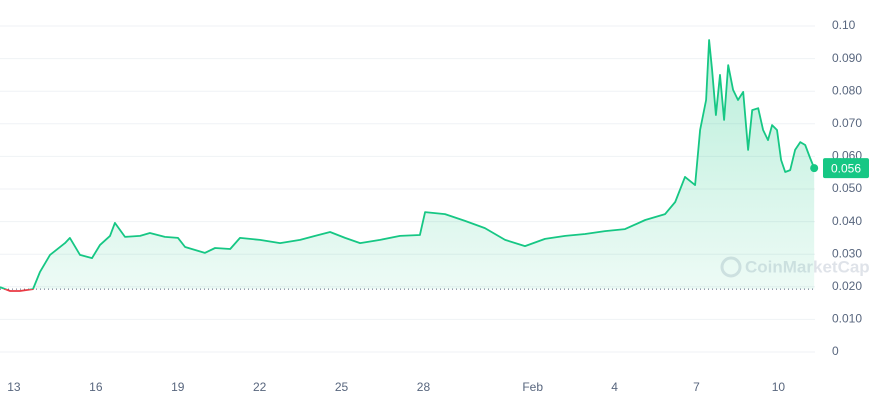  What do you see at coordinates (696, 387) in the screenshot?
I see `x-tick-label: 7` at bounding box center [696, 387].